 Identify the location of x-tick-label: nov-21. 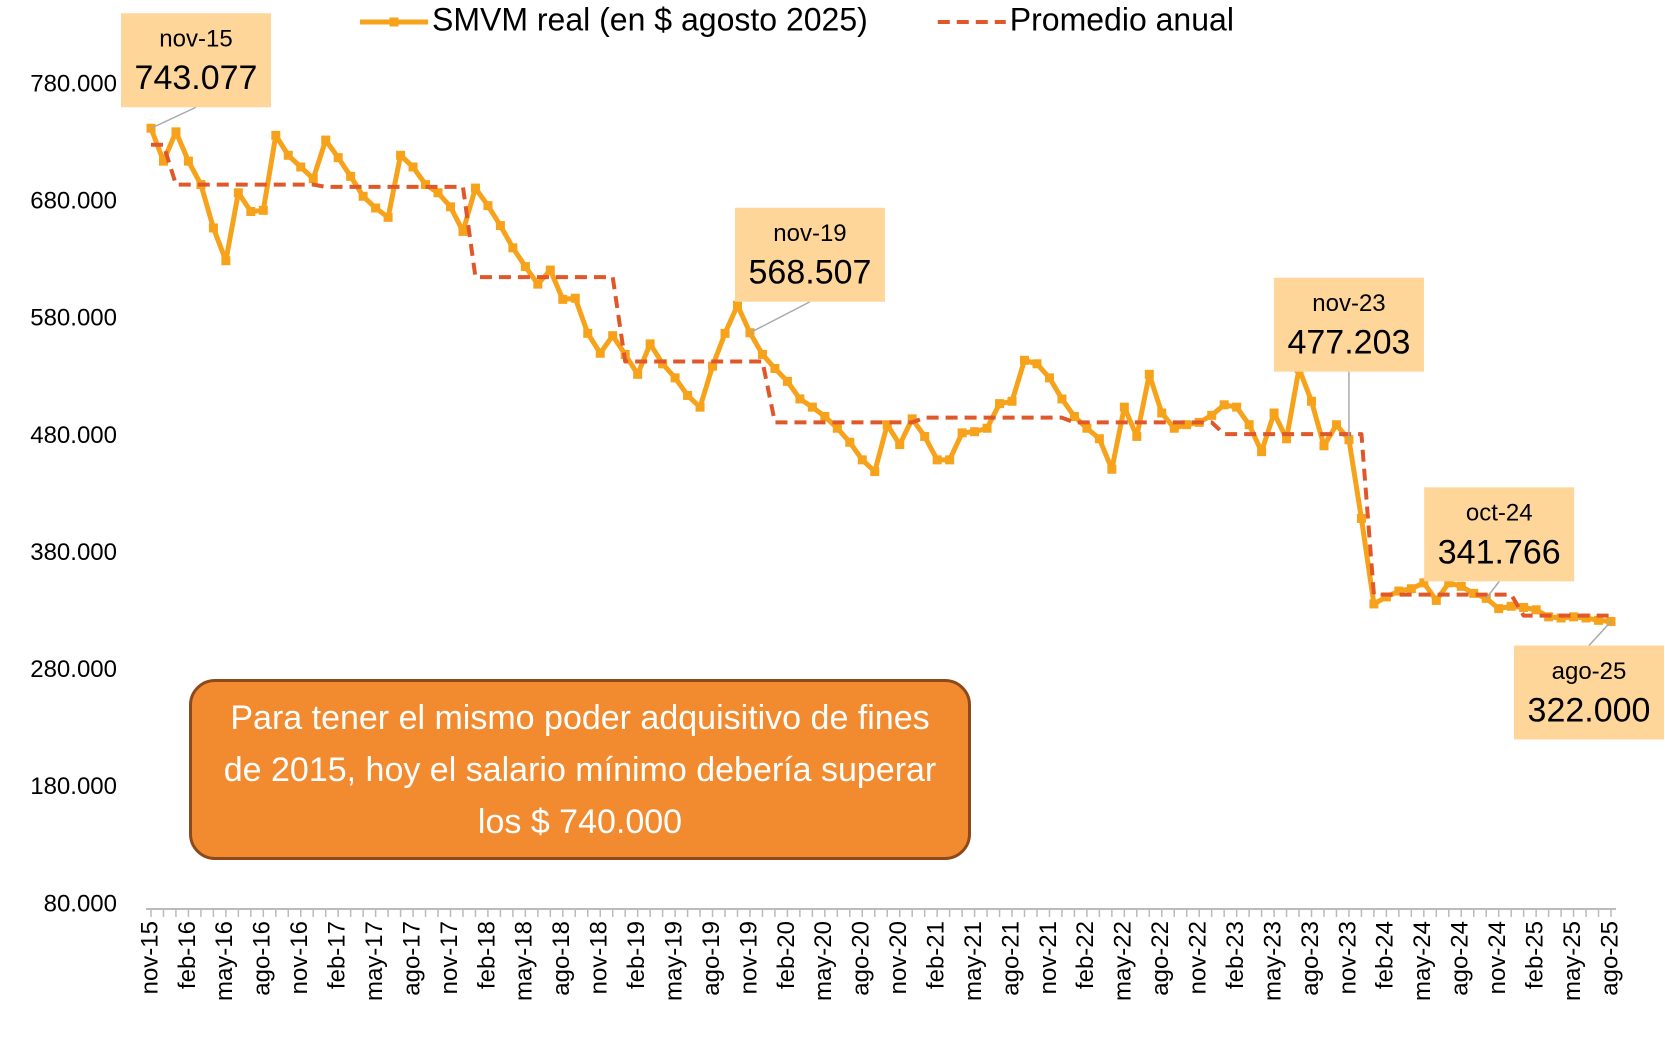
(1048, 957).